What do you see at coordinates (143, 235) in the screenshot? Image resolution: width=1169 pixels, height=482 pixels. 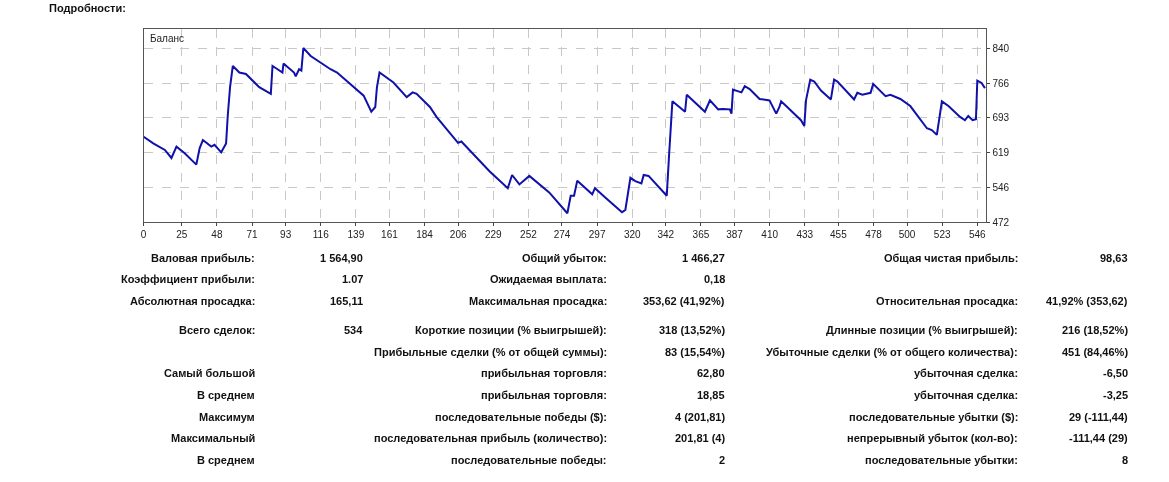 I see `x-tick-label: 0` at bounding box center [143, 235].